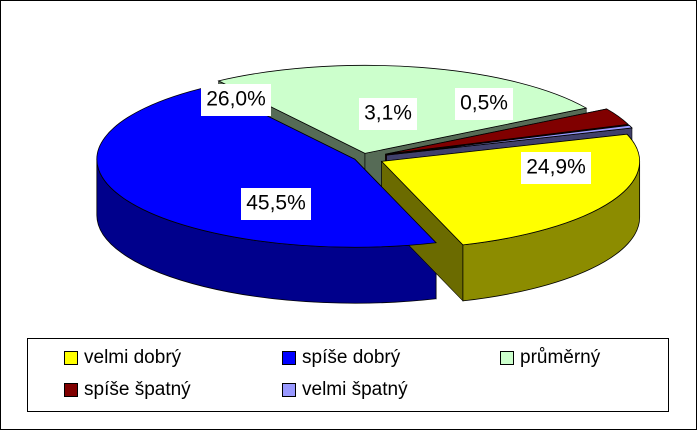 This screenshot has height=430, width=697. I want to click on legend-item-prumerny: průměrný, so click(550, 358).